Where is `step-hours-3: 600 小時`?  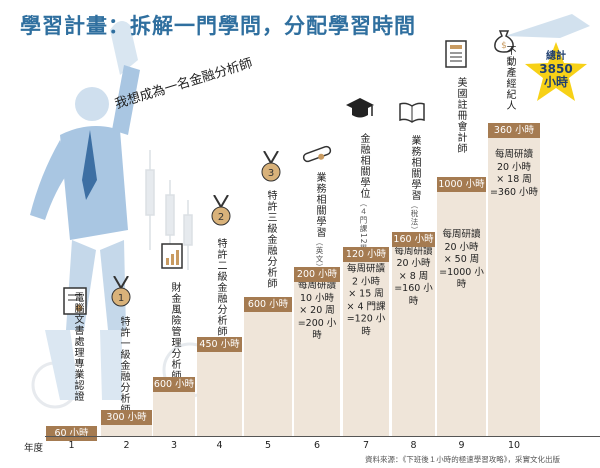 step-hours-3: 600 小時 is located at coordinates (174, 384).